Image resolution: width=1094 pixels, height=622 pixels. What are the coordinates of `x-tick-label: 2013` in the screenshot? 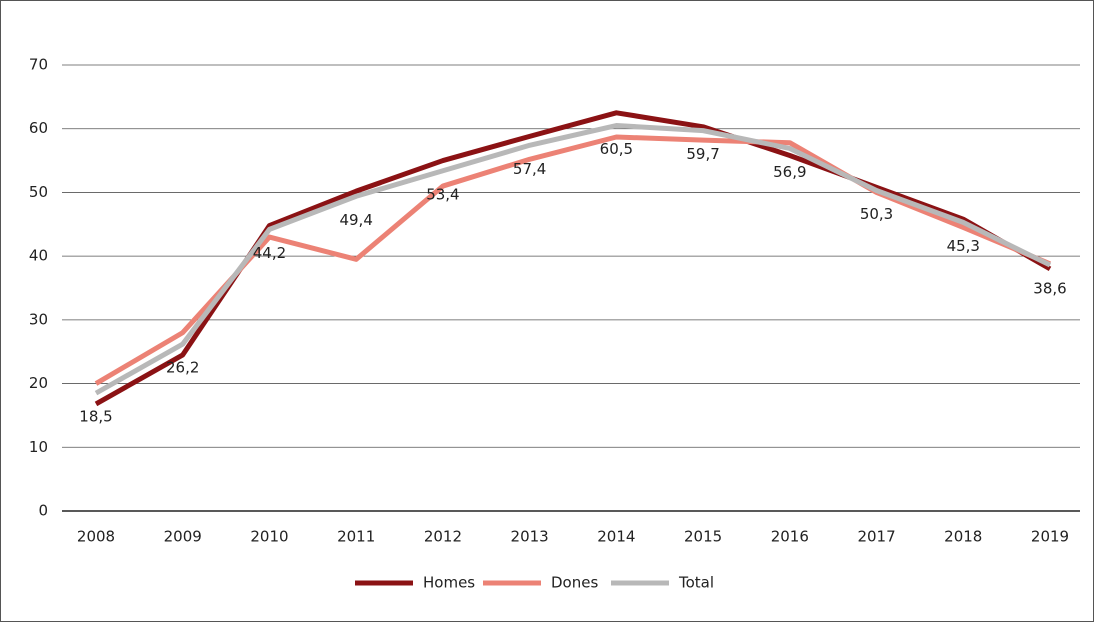 It's located at (530, 537).